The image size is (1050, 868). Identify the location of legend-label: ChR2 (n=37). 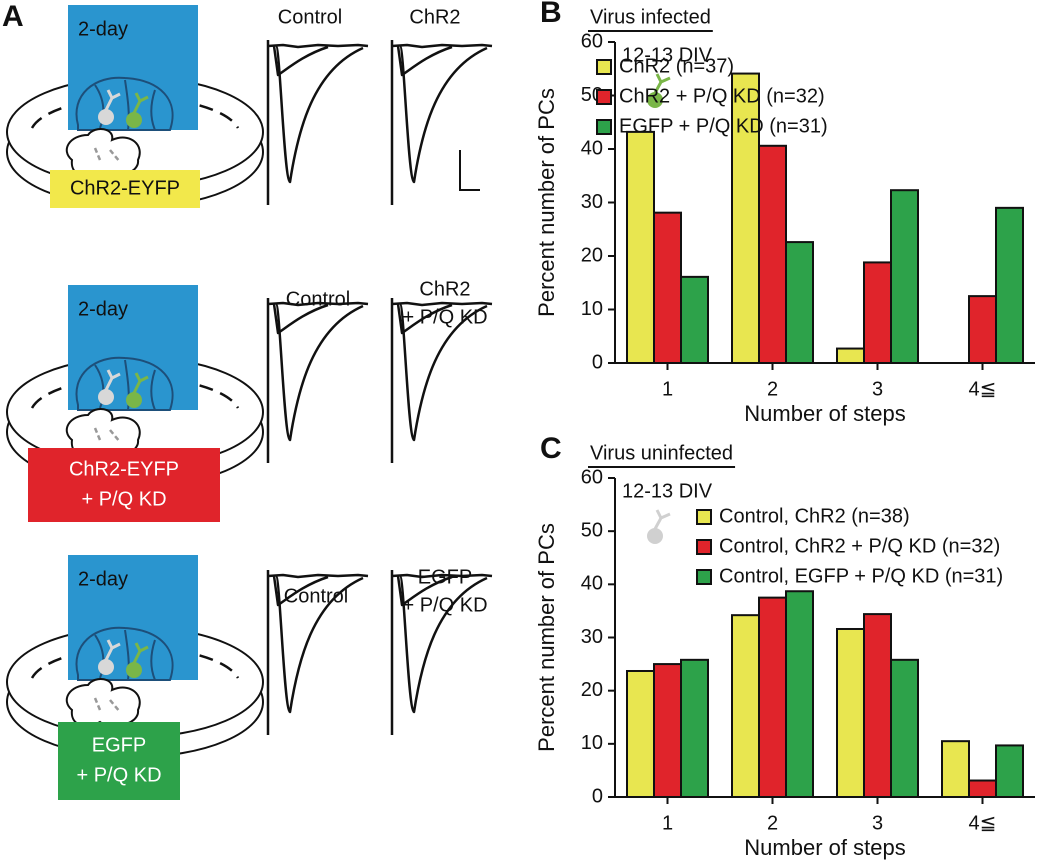
(676, 66).